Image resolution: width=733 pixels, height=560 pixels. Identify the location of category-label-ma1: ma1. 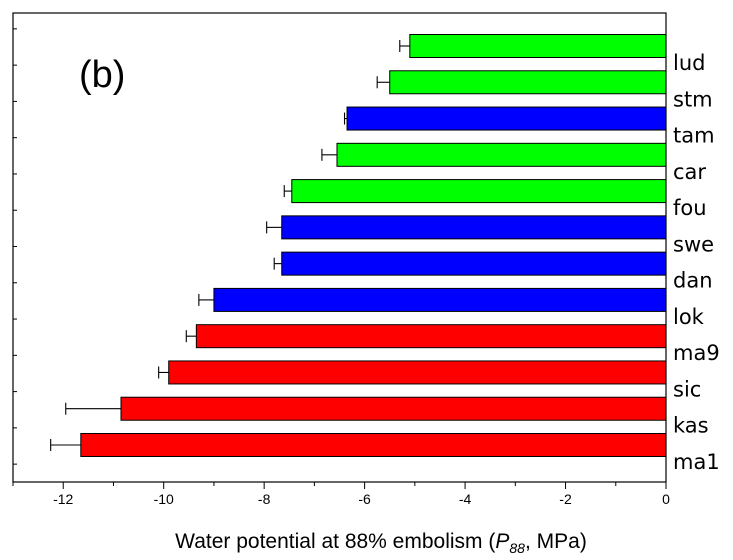
(696, 462).